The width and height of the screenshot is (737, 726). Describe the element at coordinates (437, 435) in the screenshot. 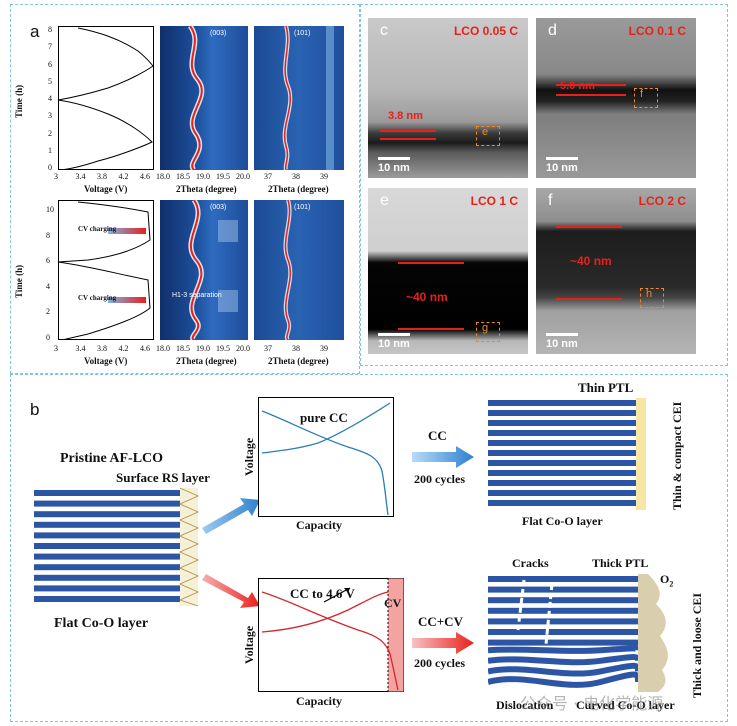

I see `cc-arrow-label: CC` at that location.